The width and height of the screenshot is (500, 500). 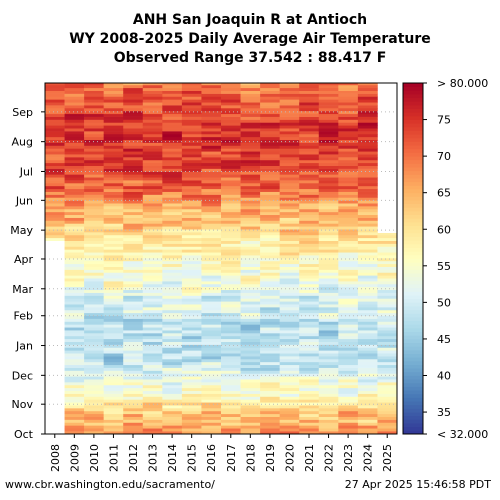 What do you see at coordinates (110, 484) in the screenshot?
I see `footer-url: www.cbr.washington.edu/sacramento/` at bounding box center [110, 484].